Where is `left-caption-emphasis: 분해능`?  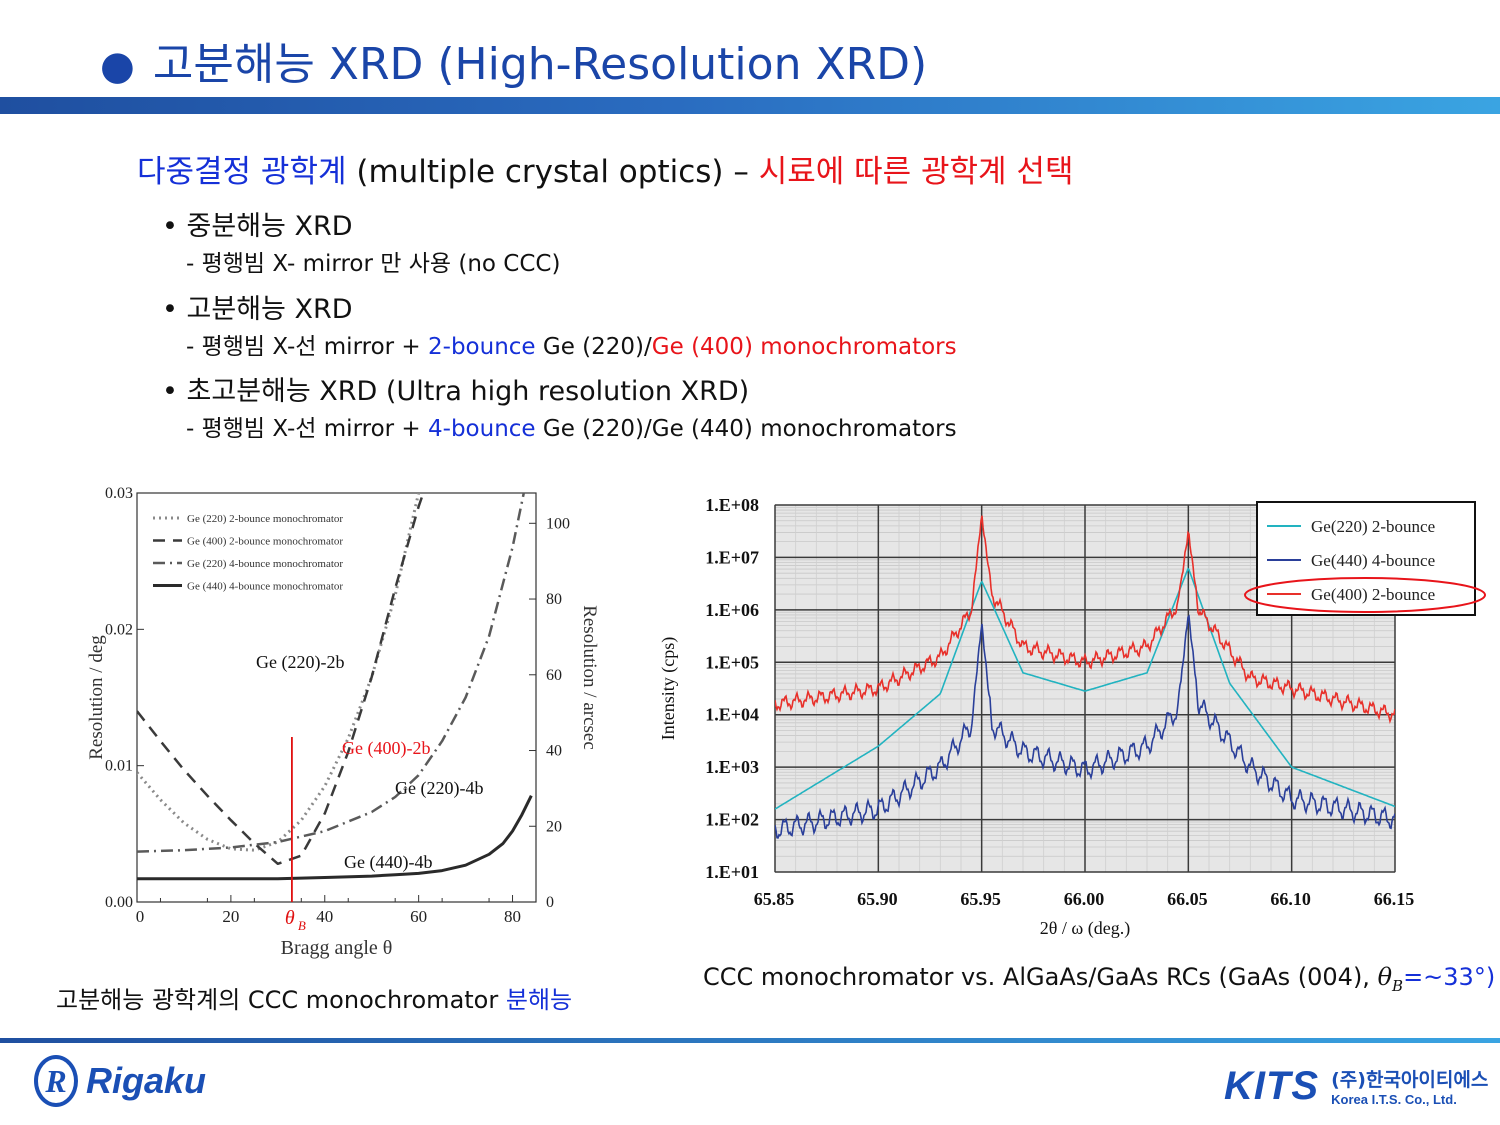 left-caption-emphasis: 분해능 is located at coordinates (539, 1000).